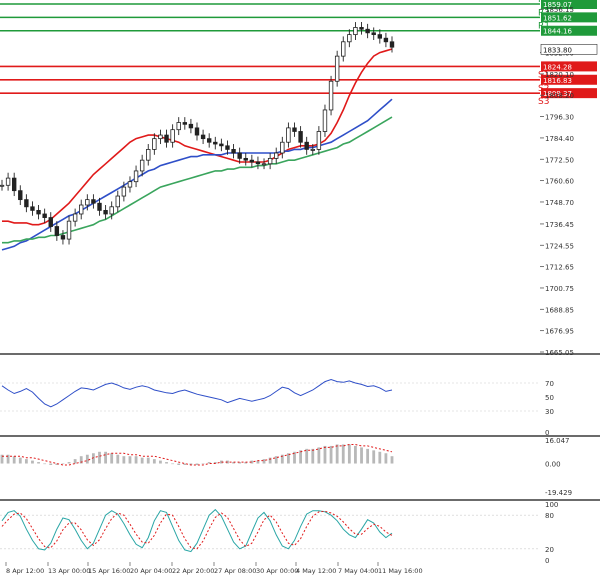  Describe the element at coordinates (316, 571) in the screenshot. I see `x-tick-label: 4 May 12:00` at that location.